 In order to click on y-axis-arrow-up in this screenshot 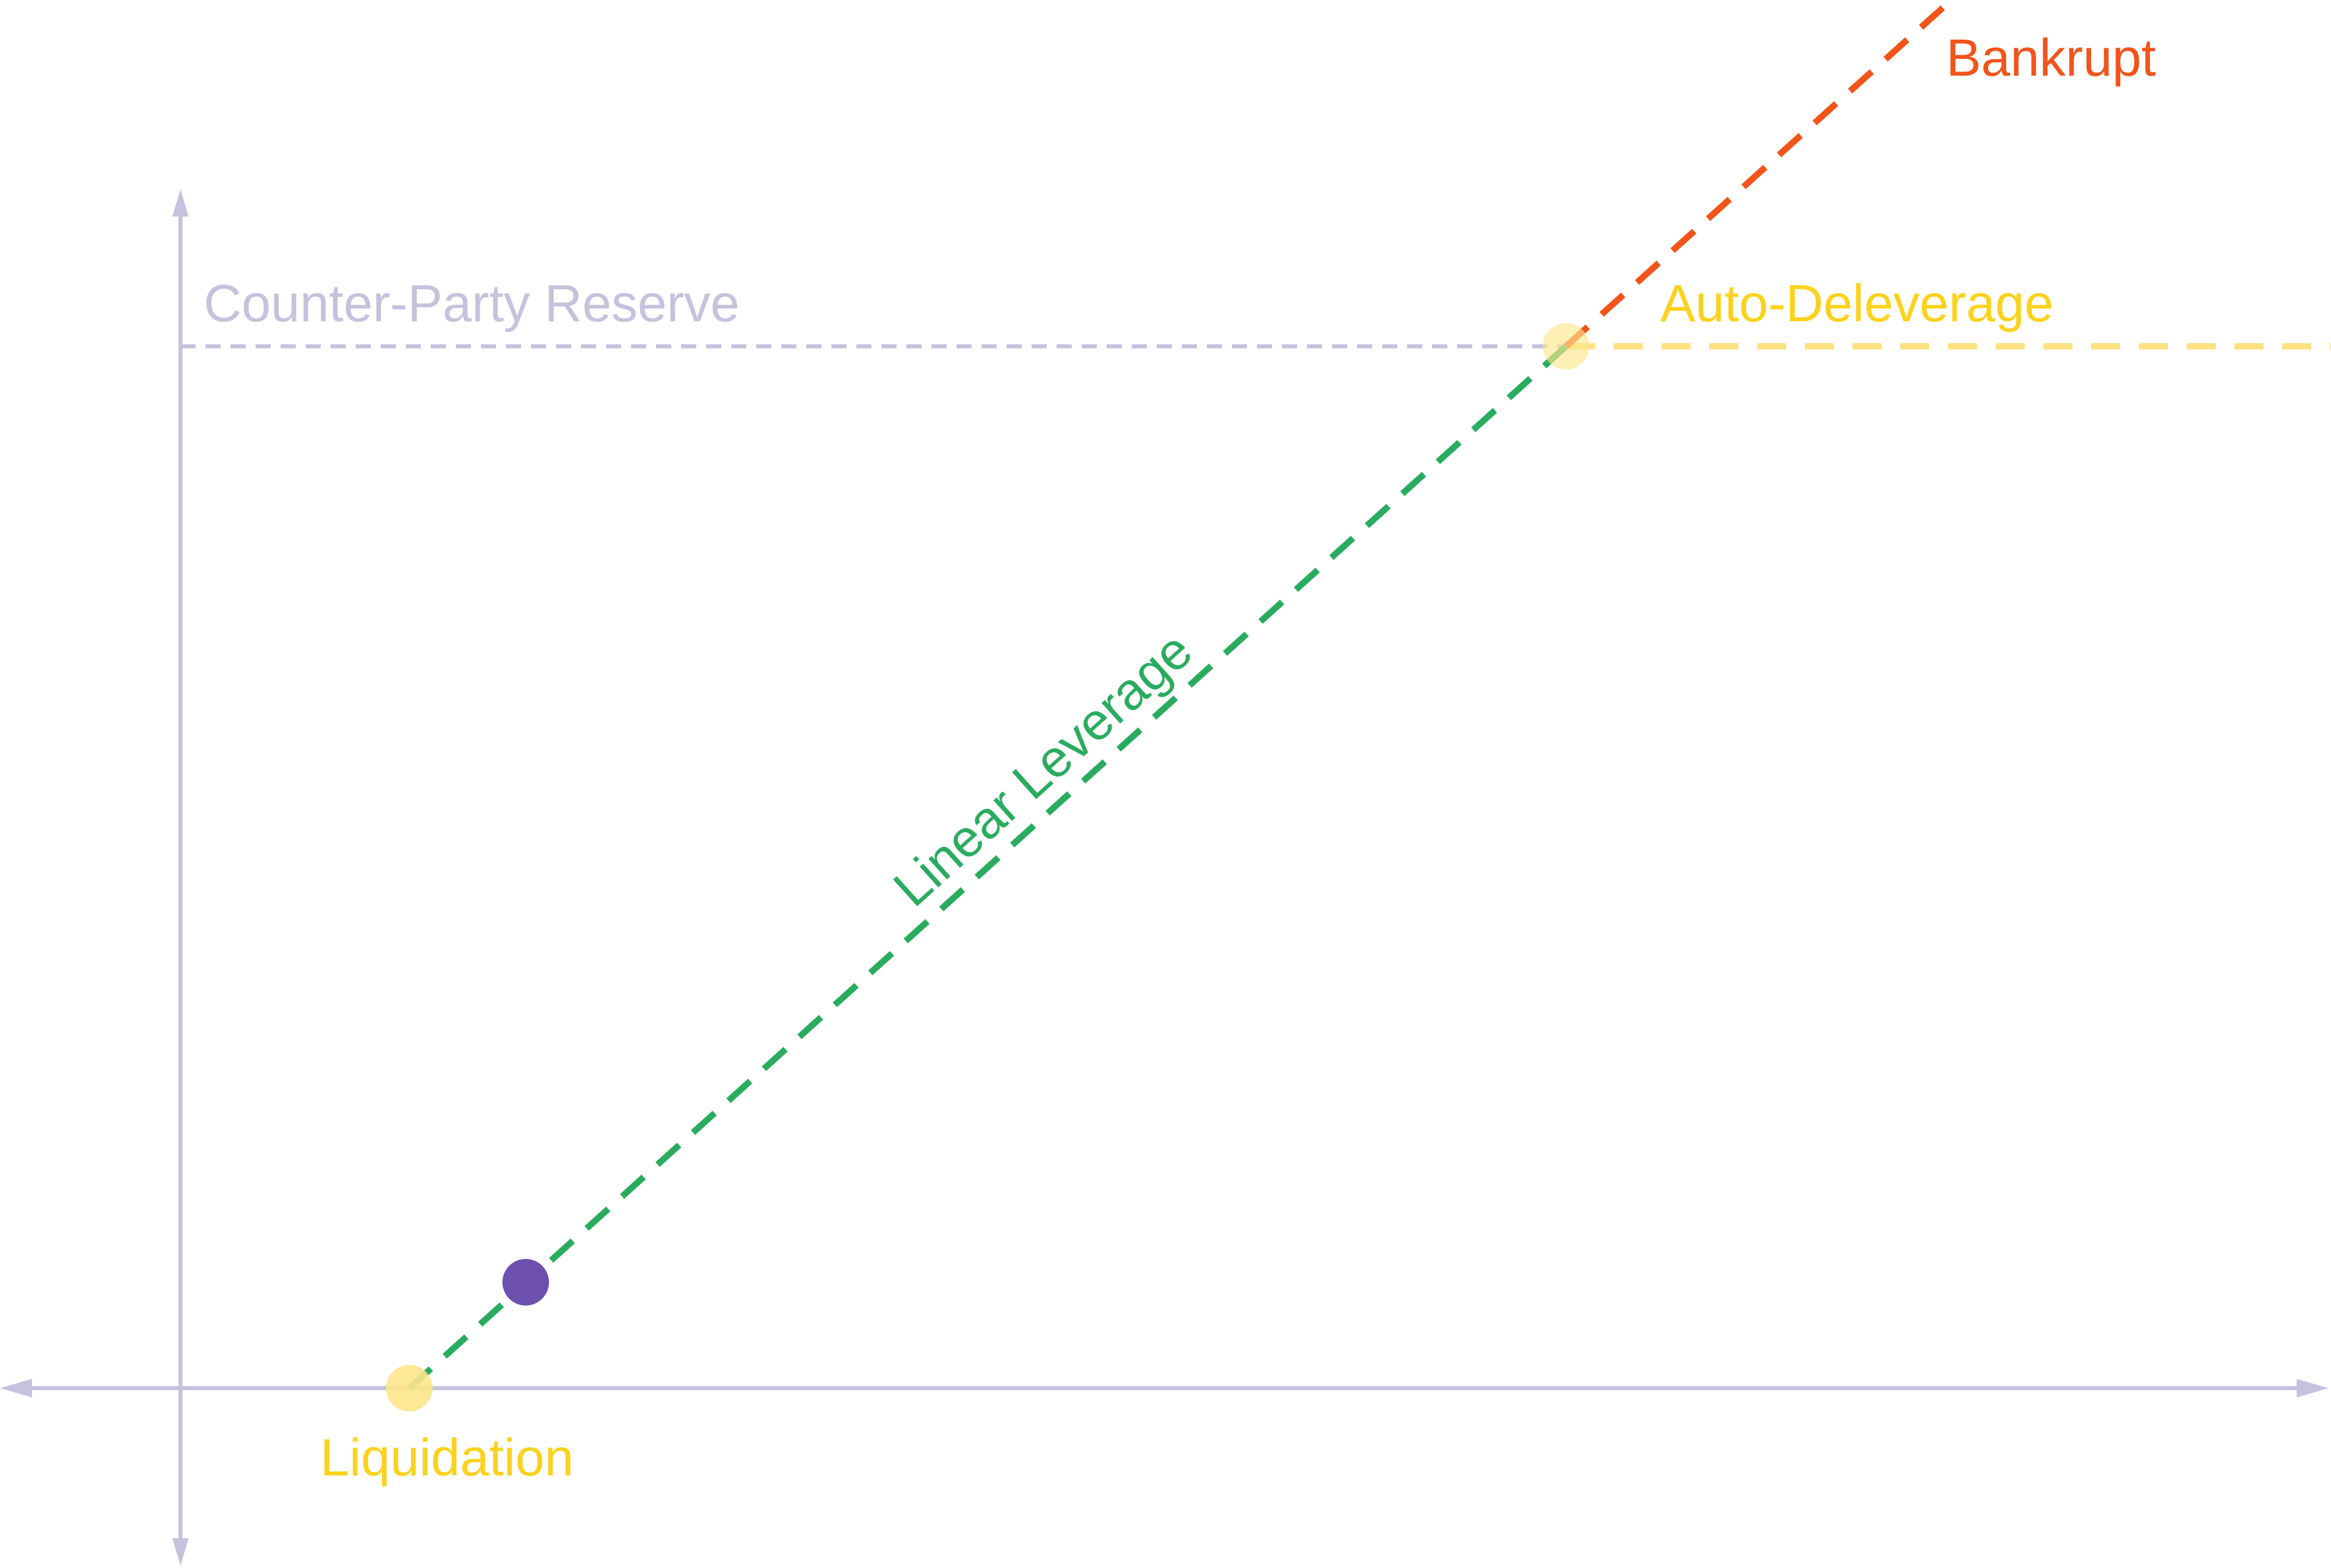, I will do `click(180, 203)`.